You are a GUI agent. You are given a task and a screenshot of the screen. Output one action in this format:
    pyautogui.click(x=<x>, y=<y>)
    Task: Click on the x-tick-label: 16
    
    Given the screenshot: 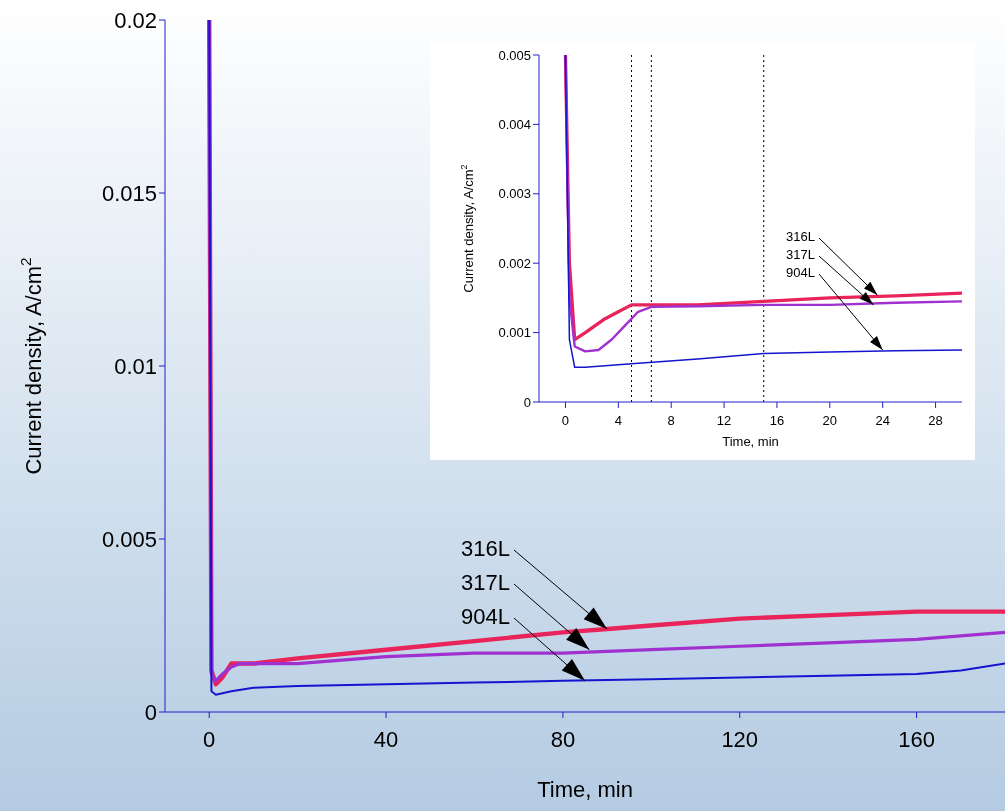 What is the action you would take?
    pyautogui.click(x=777, y=421)
    